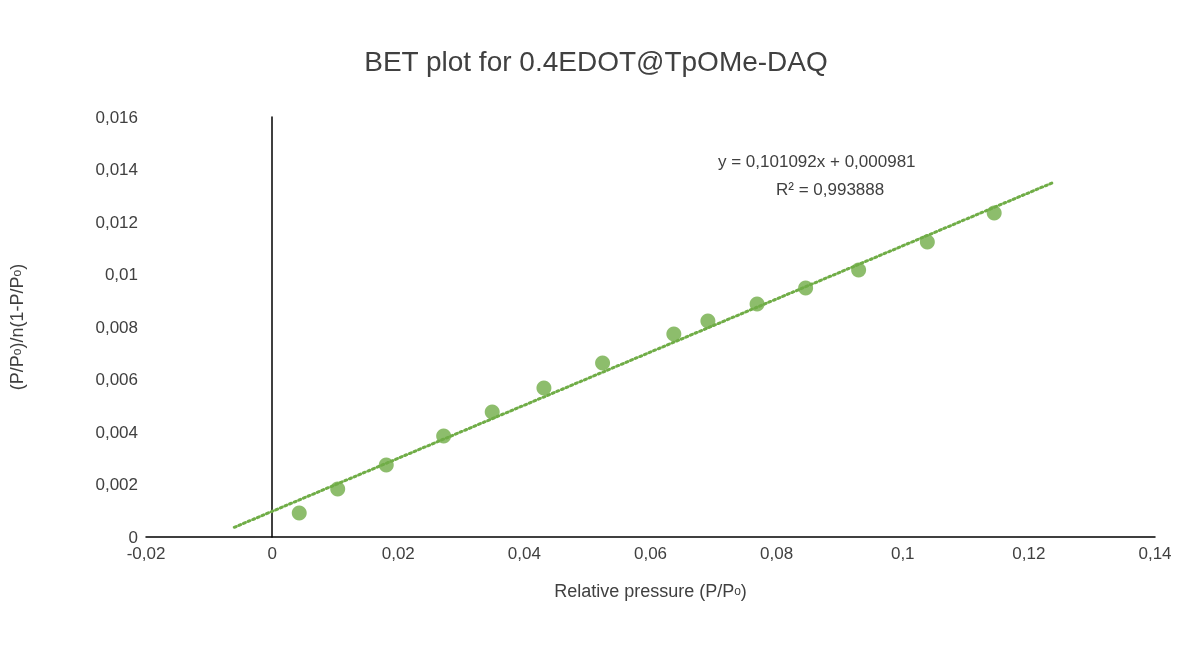  Describe the element at coordinates (902, 553) in the screenshot. I see `x-tick-label: 0,1` at that location.